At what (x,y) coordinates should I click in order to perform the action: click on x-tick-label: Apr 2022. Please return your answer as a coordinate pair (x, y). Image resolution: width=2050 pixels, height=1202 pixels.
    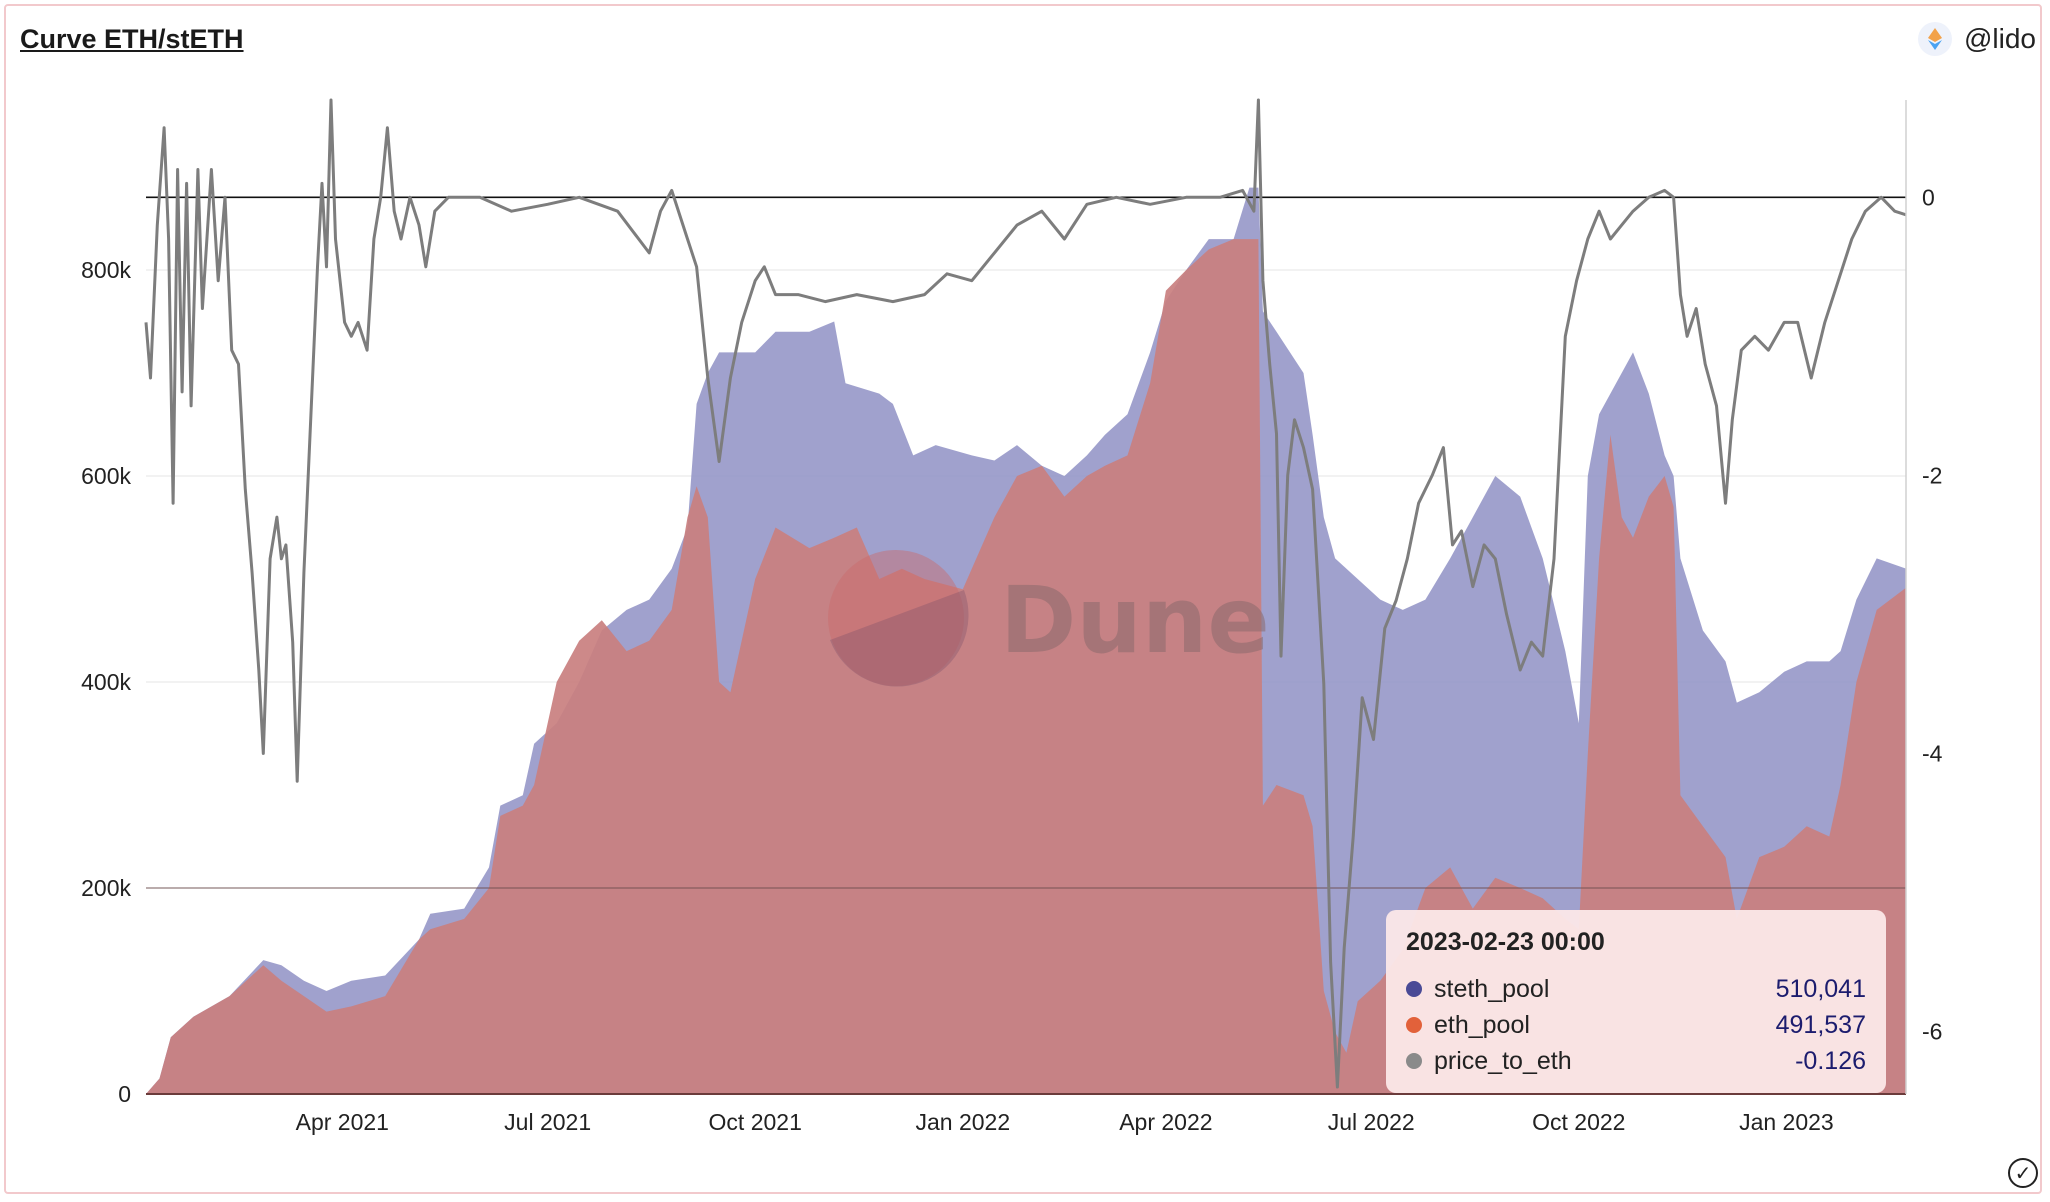
    Looking at the image, I should click on (1165, 1122).